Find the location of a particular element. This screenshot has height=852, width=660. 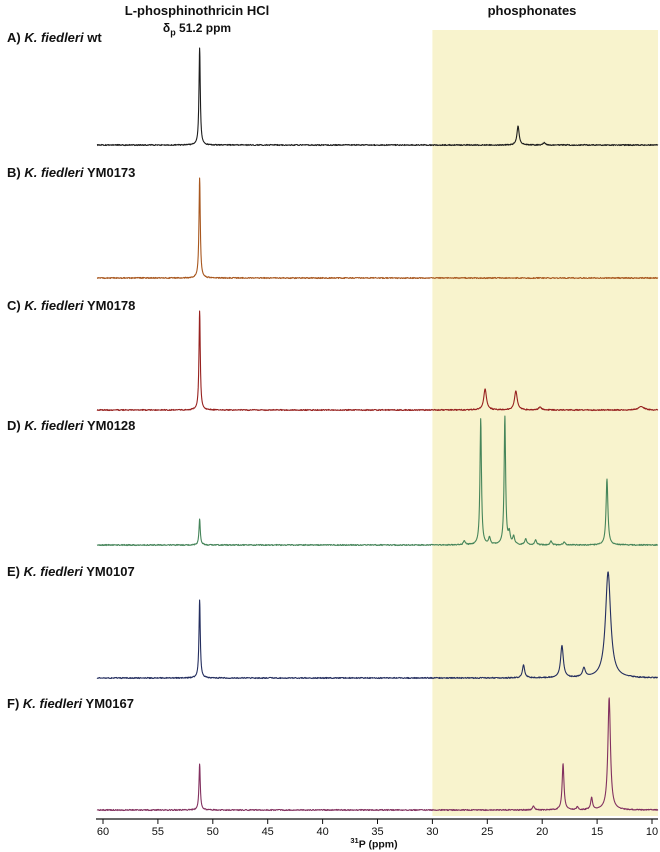

spectrum-trace-A is located at coordinates (377, 97).